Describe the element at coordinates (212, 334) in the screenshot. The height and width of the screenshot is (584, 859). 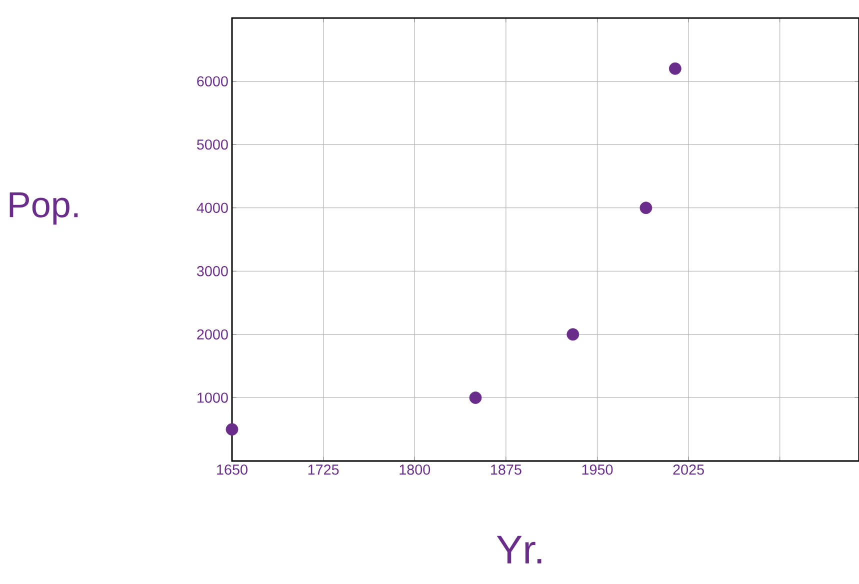
I see `y-tick-label: 2000` at that location.